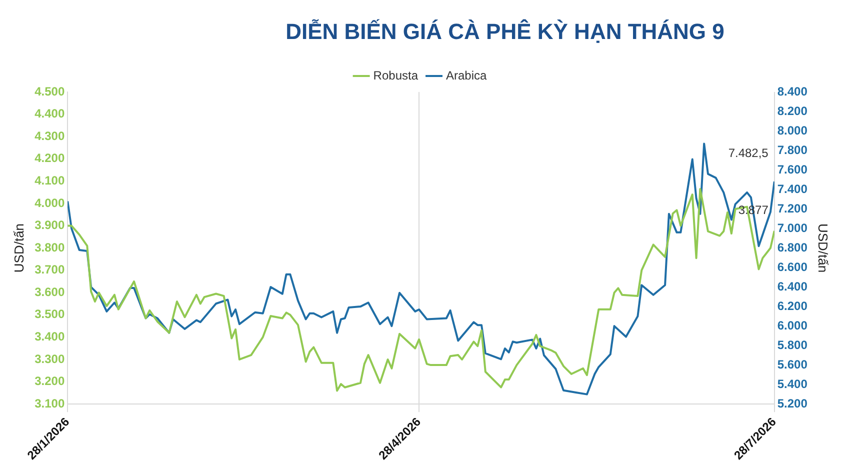 Image resolution: width=850 pixels, height=476 pixels. What do you see at coordinates (49, 203) in the screenshot?
I see `y-tick-label: 4.000` at bounding box center [49, 203].